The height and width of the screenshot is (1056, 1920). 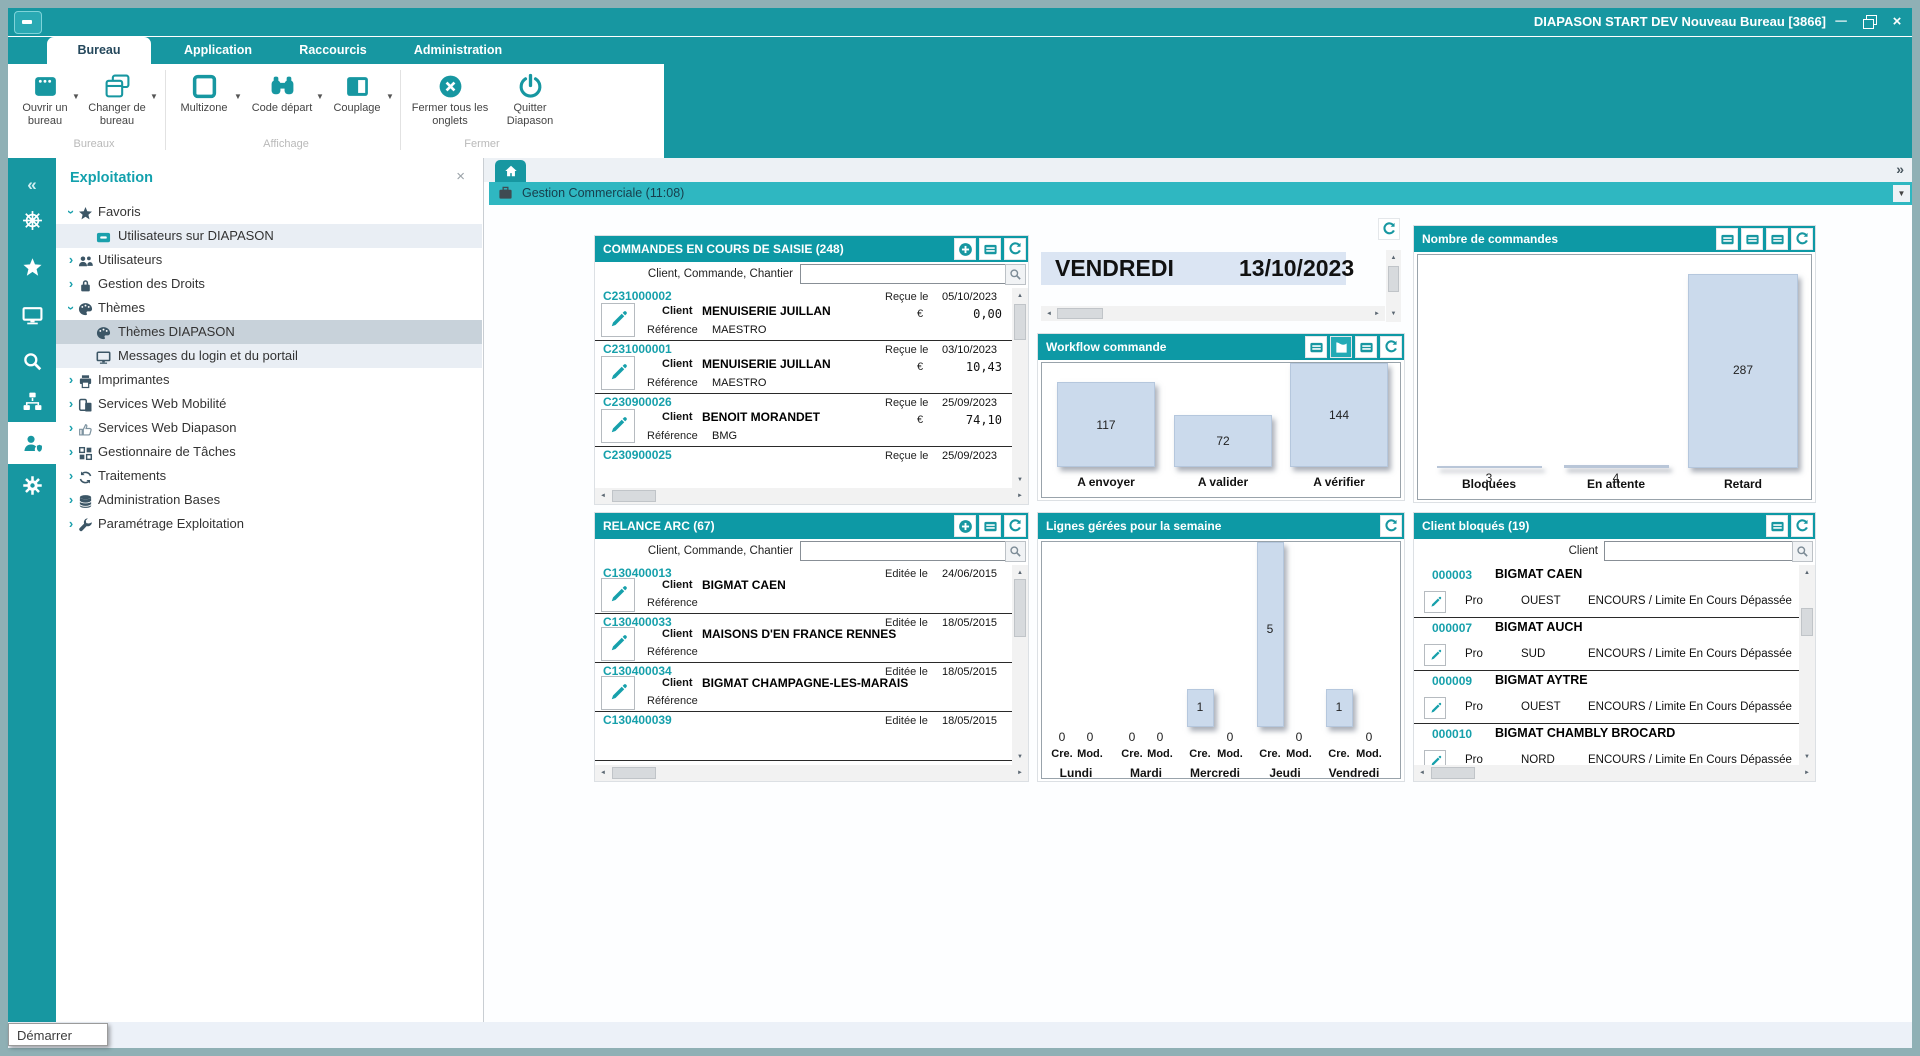 What do you see at coordinates (32, 184) in the screenshot?
I see `collapse-icon: «` at bounding box center [32, 184].